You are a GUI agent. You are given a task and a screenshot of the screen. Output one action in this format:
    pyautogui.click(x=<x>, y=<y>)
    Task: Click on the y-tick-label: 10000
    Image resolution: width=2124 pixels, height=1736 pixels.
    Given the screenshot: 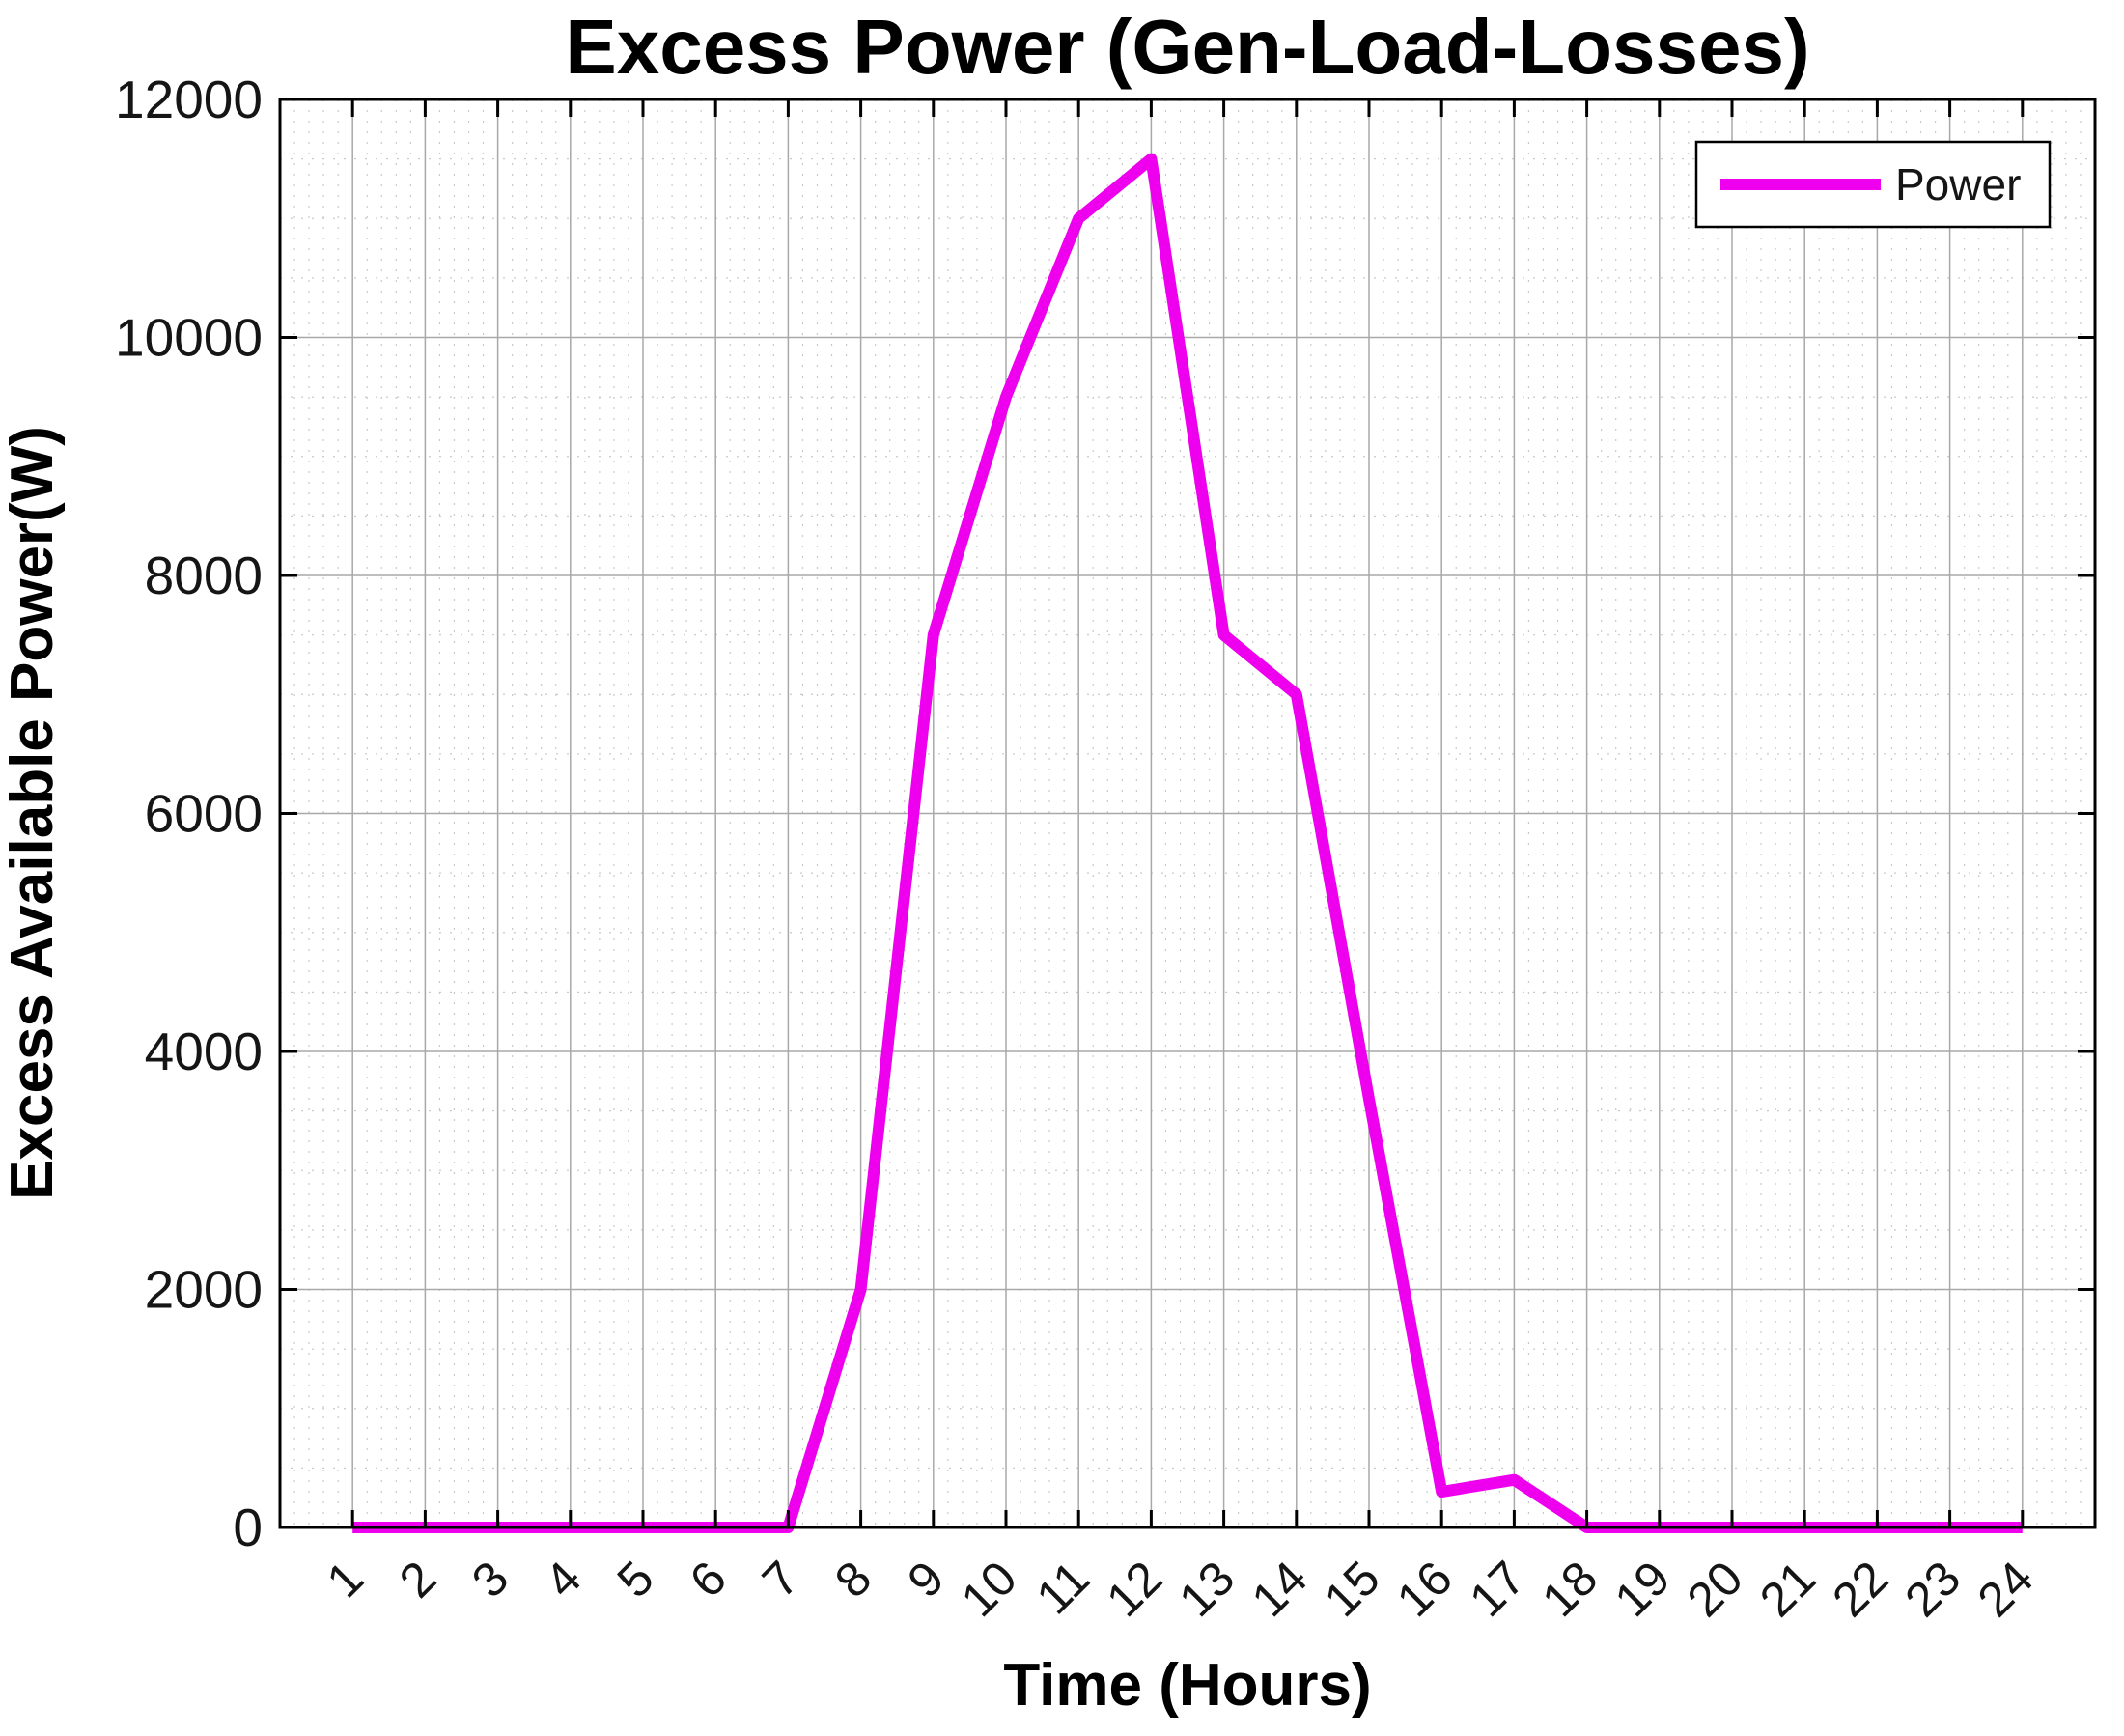 What is the action you would take?
    pyautogui.click(x=189, y=338)
    